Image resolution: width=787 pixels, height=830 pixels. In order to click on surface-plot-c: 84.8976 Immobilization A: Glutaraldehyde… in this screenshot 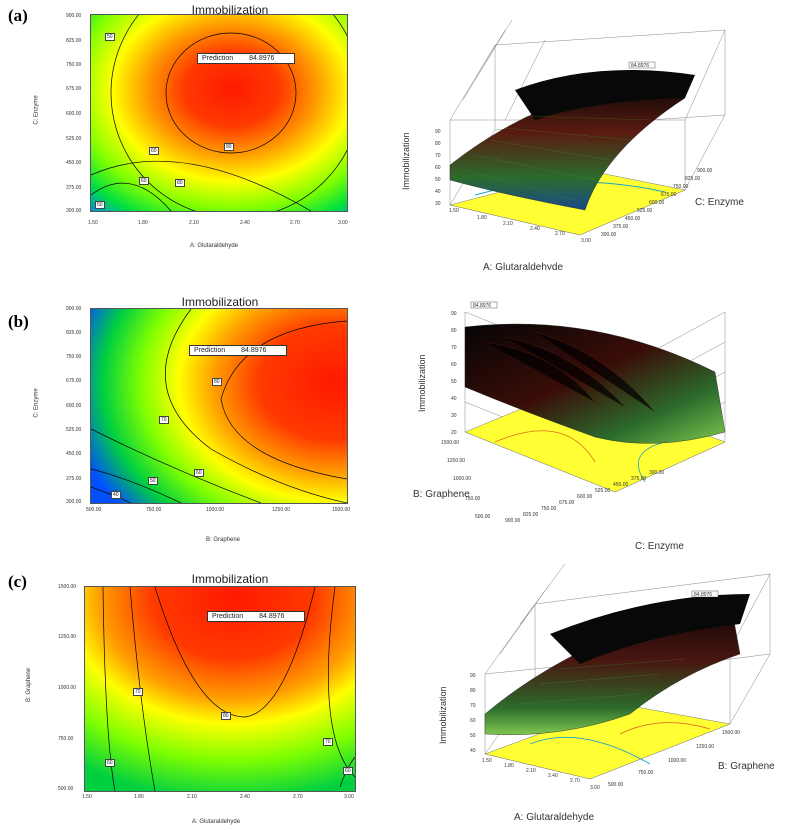, I will do `click(606, 693)`.